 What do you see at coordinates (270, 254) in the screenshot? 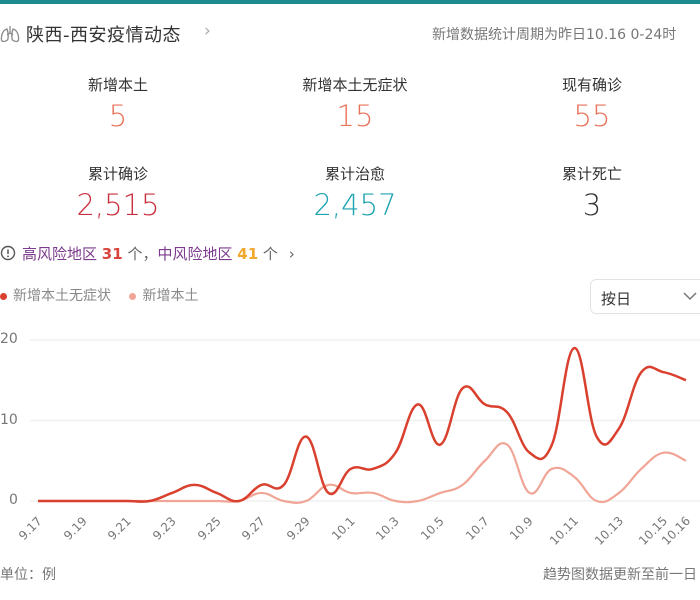
I see `unit-text: 个` at bounding box center [270, 254].